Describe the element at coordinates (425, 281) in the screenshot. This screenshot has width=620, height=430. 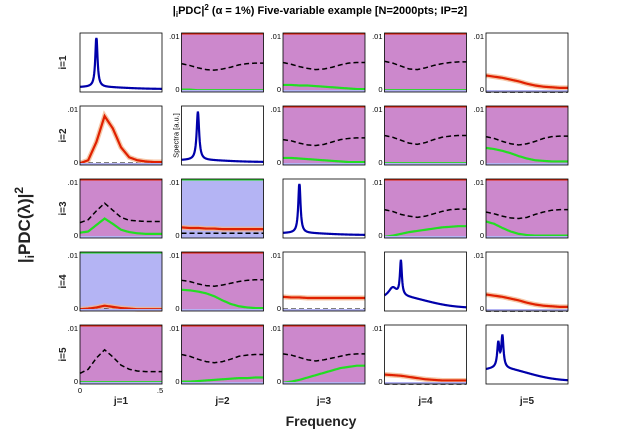
I see `subplot-i4-j4` at that location.